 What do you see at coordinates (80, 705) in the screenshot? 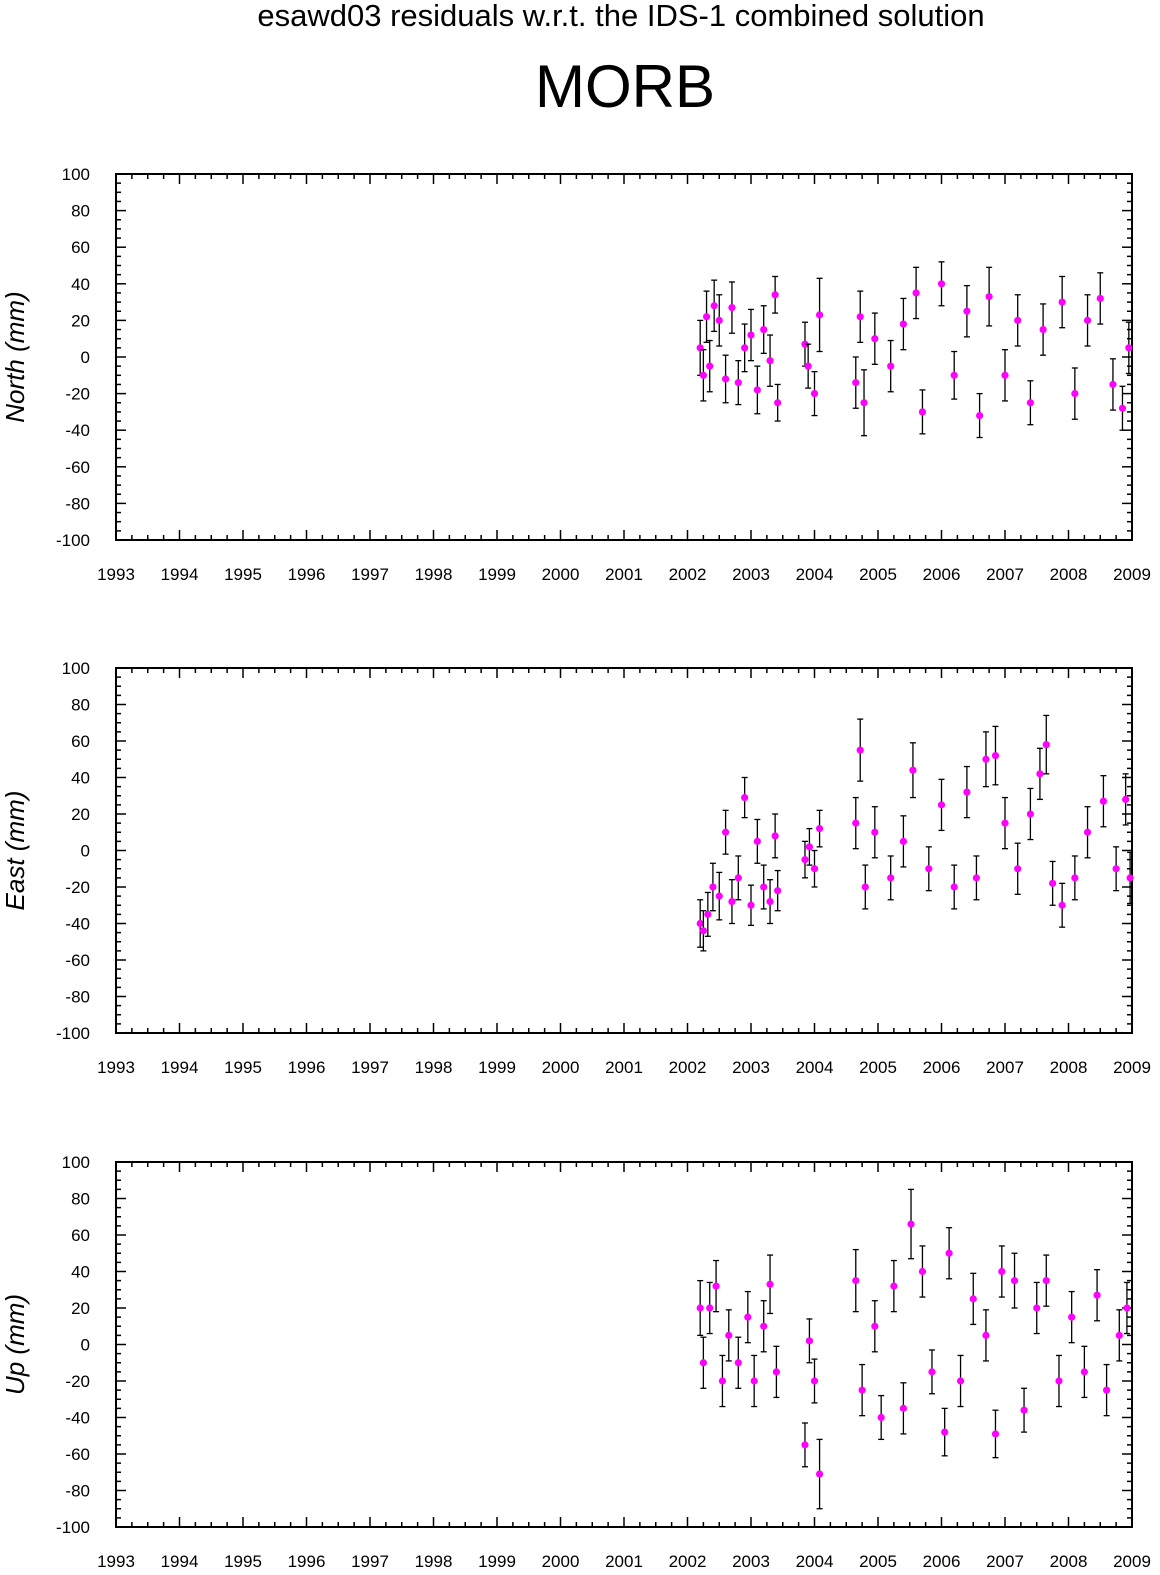
I see `east-y-tick-label: 80` at bounding box center [80, 705].